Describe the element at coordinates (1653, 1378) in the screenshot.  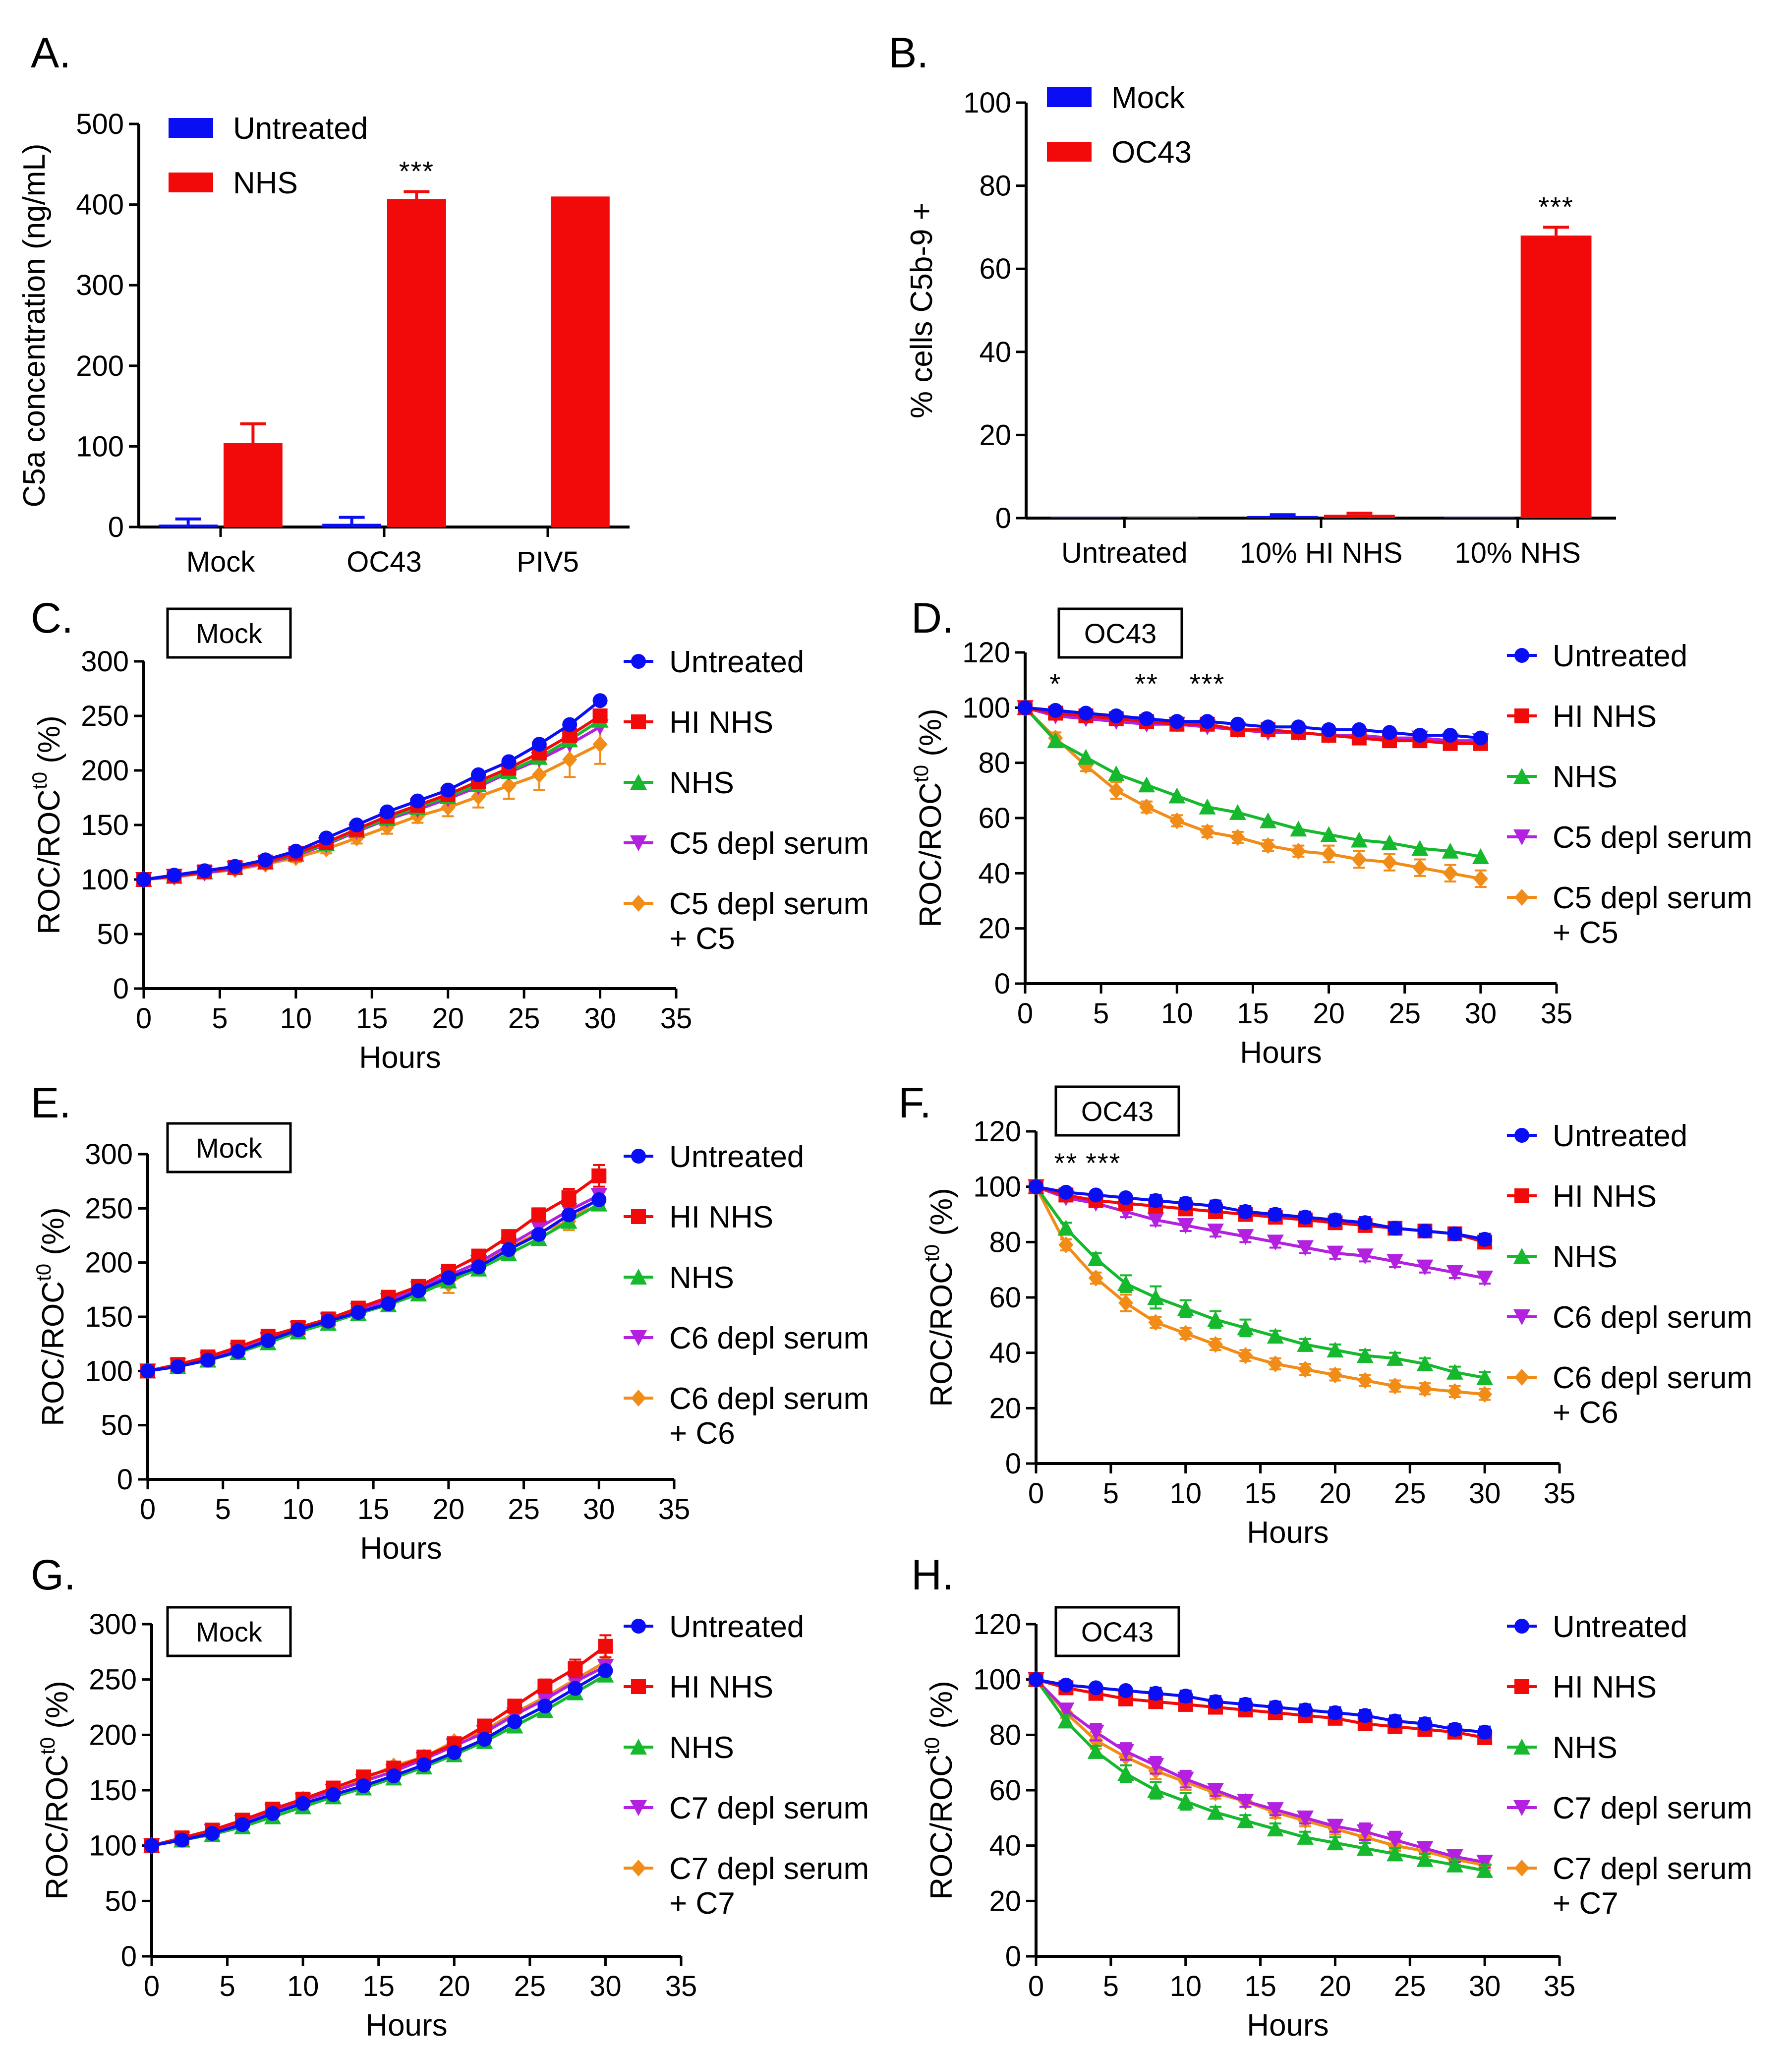
I see `legend-label: C6 depl serum` at that location.